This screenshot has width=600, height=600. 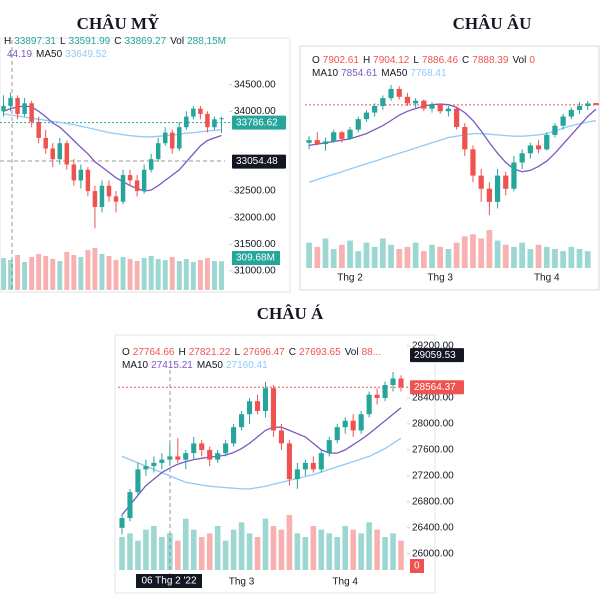 What do you see at coordinates (417, 566) in the screenshot?
I see `volume-label: 0` at bounding box center [417, 566].